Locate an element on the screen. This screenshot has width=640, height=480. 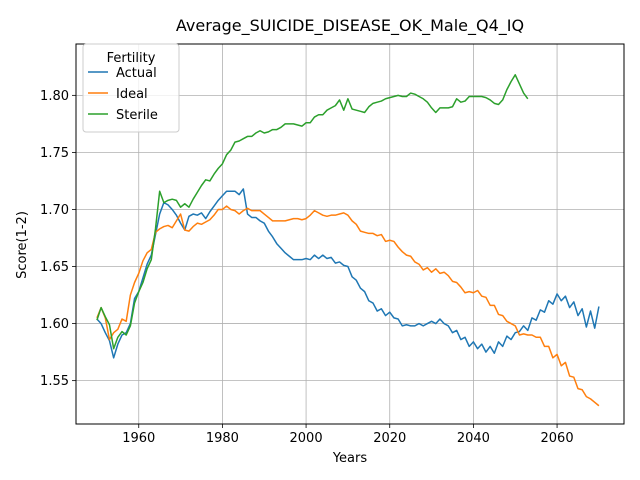
x-tick-label: 1960 is located at coordinates (138, 438).